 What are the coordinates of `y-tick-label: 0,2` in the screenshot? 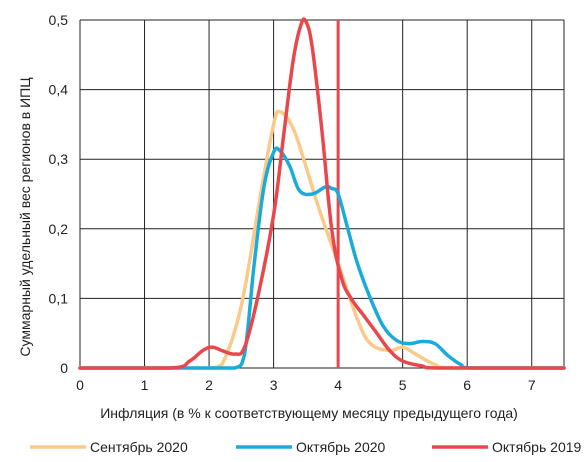 It's located at (59, 229).